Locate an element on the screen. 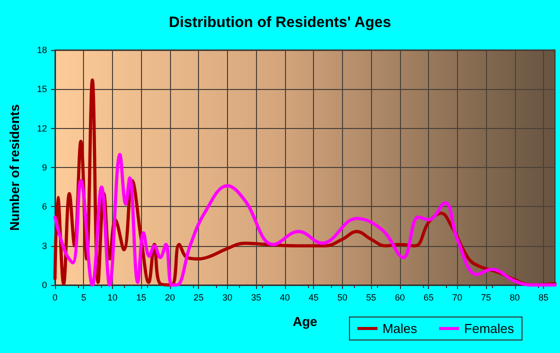 Image resolution: width=560 pixels, height=353 pixels. x-tick-label: 85 is located at coordinates (543, 297).